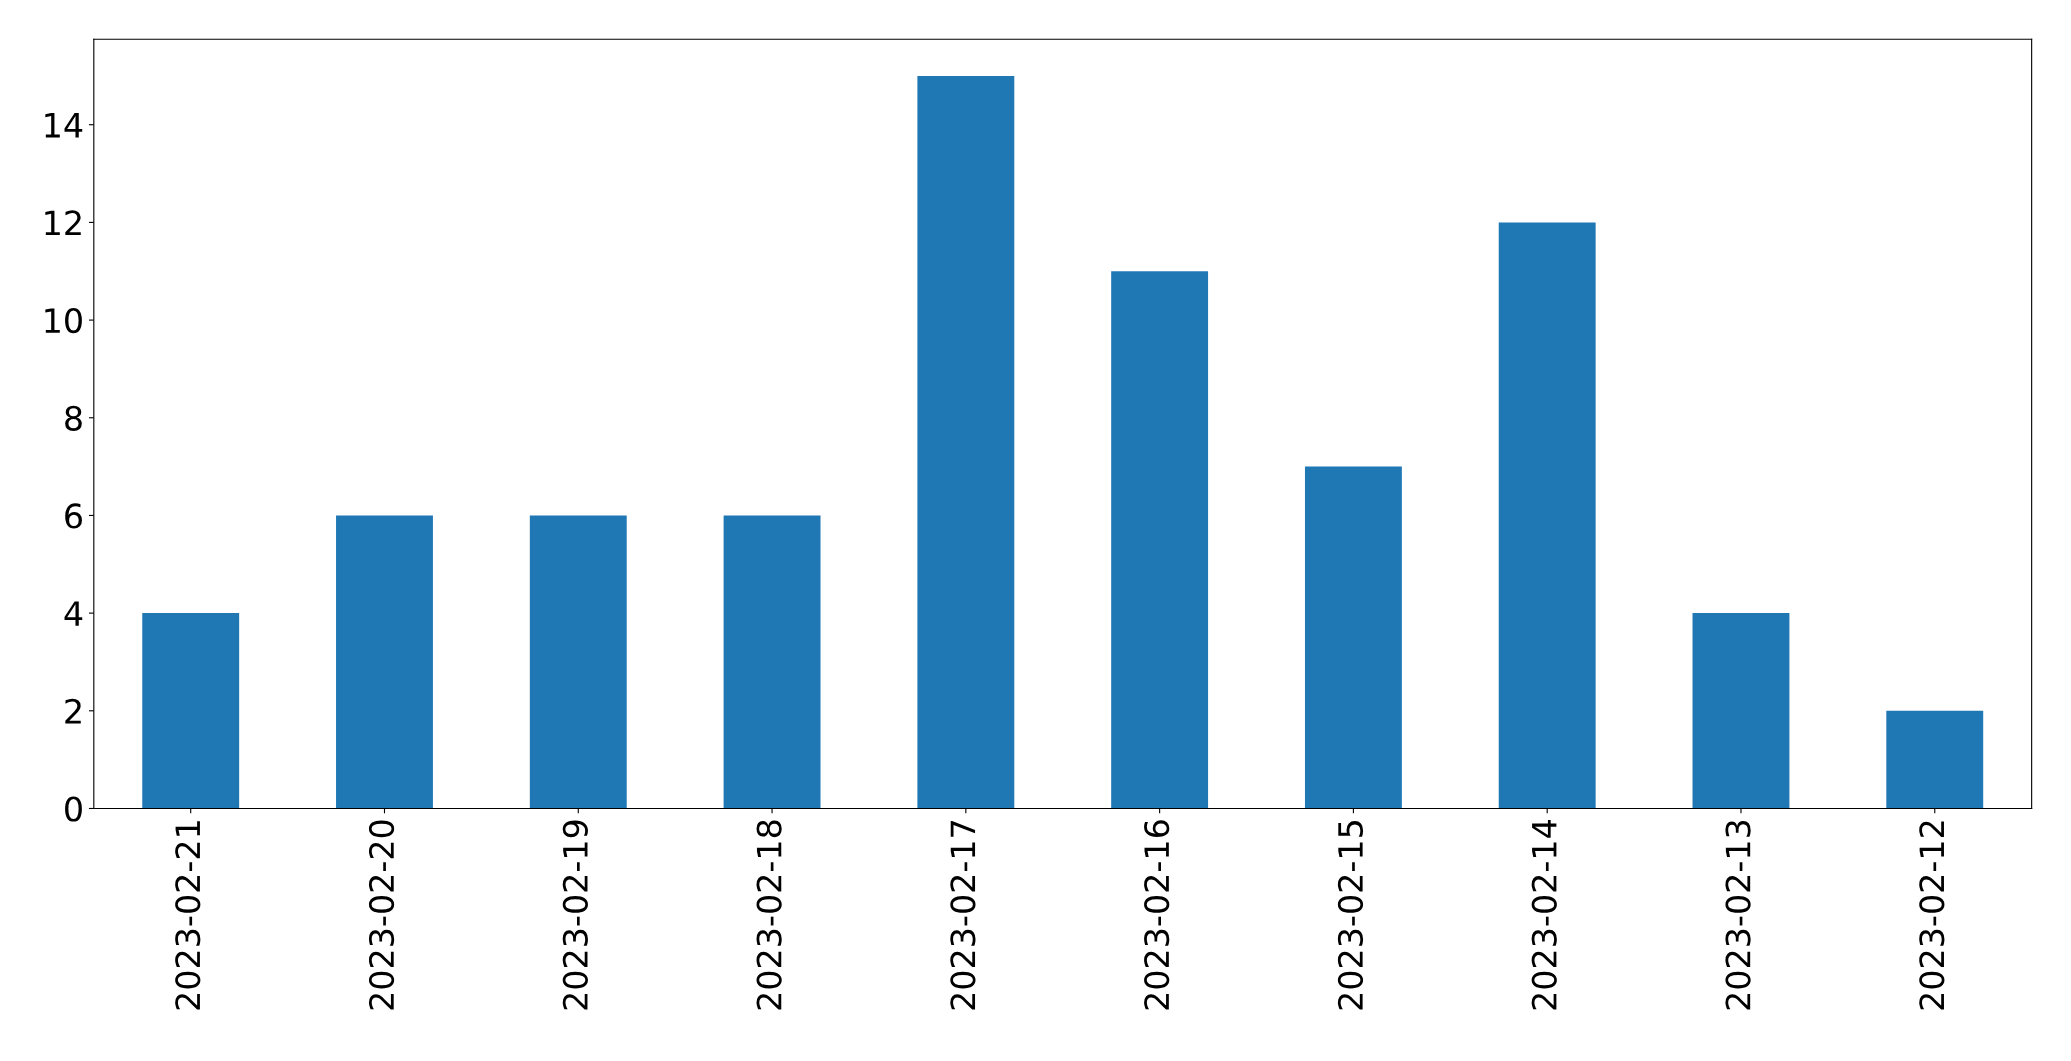  Describe the element at coordinates (188, 915) in the screenshot. I see `x-tick-label: 2023-02-21` at that location.